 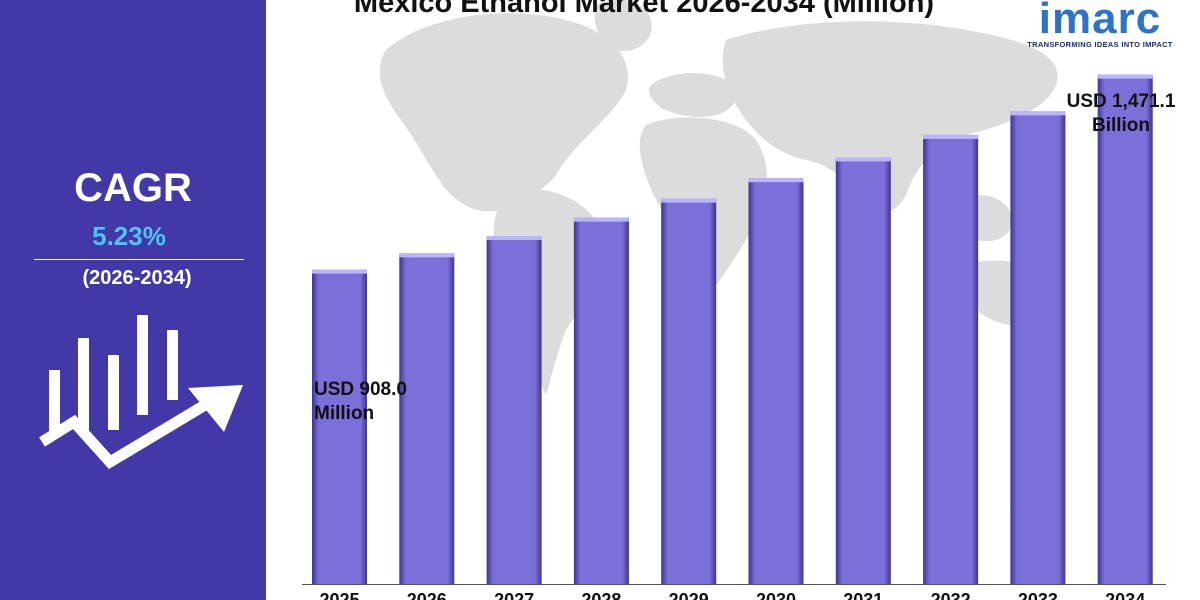 I want to click on x-tick-label: 2029, so click(x=689, y=595).